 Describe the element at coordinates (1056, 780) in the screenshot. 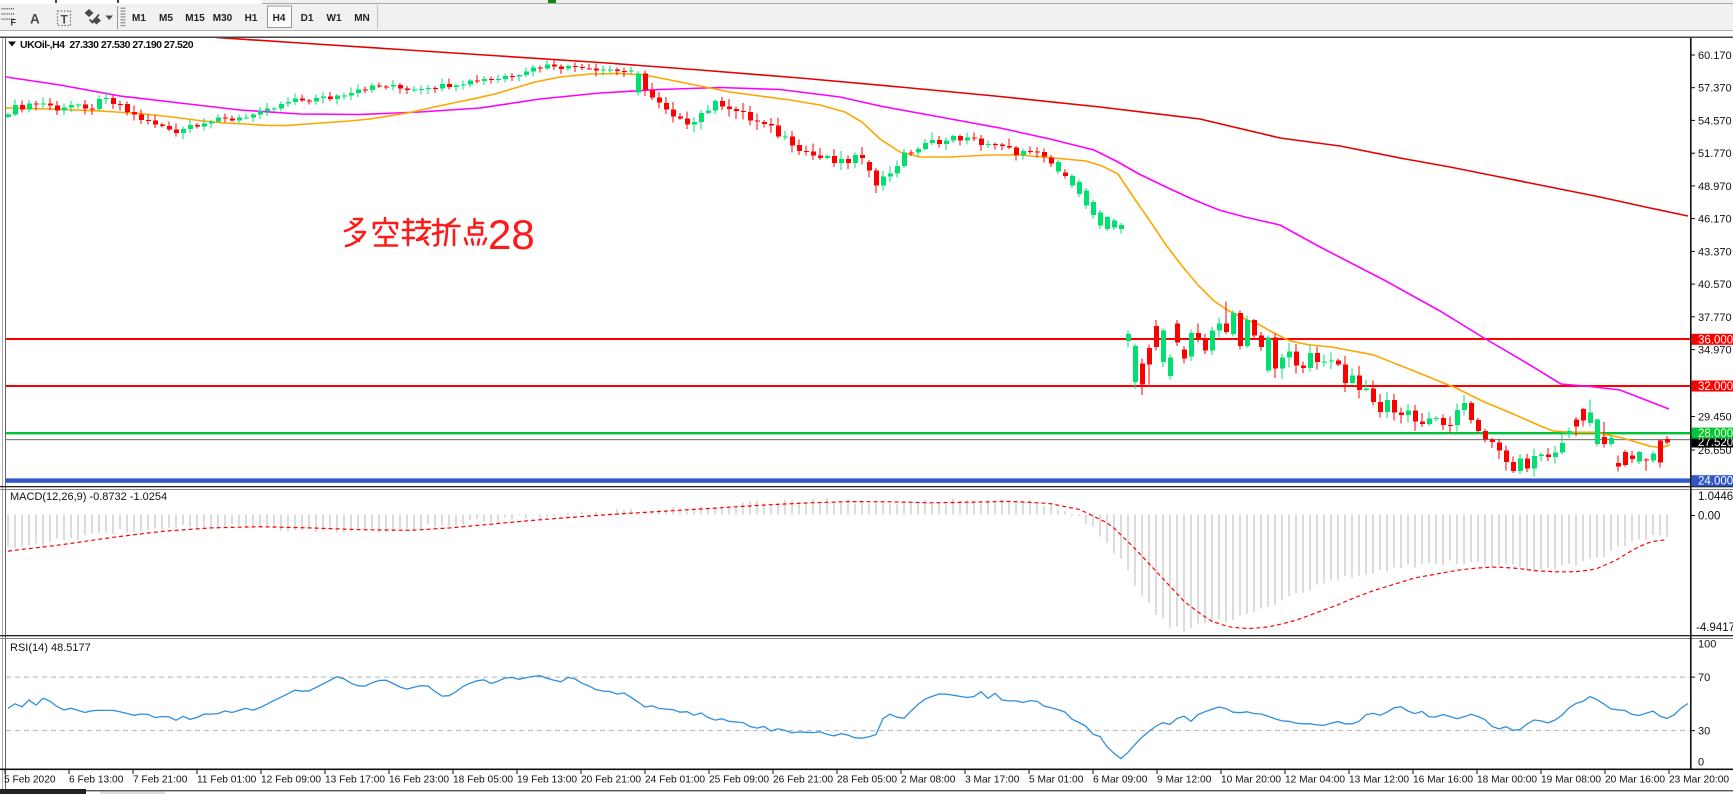

I see `svg-text: 5 Mar 01:00` at that location.